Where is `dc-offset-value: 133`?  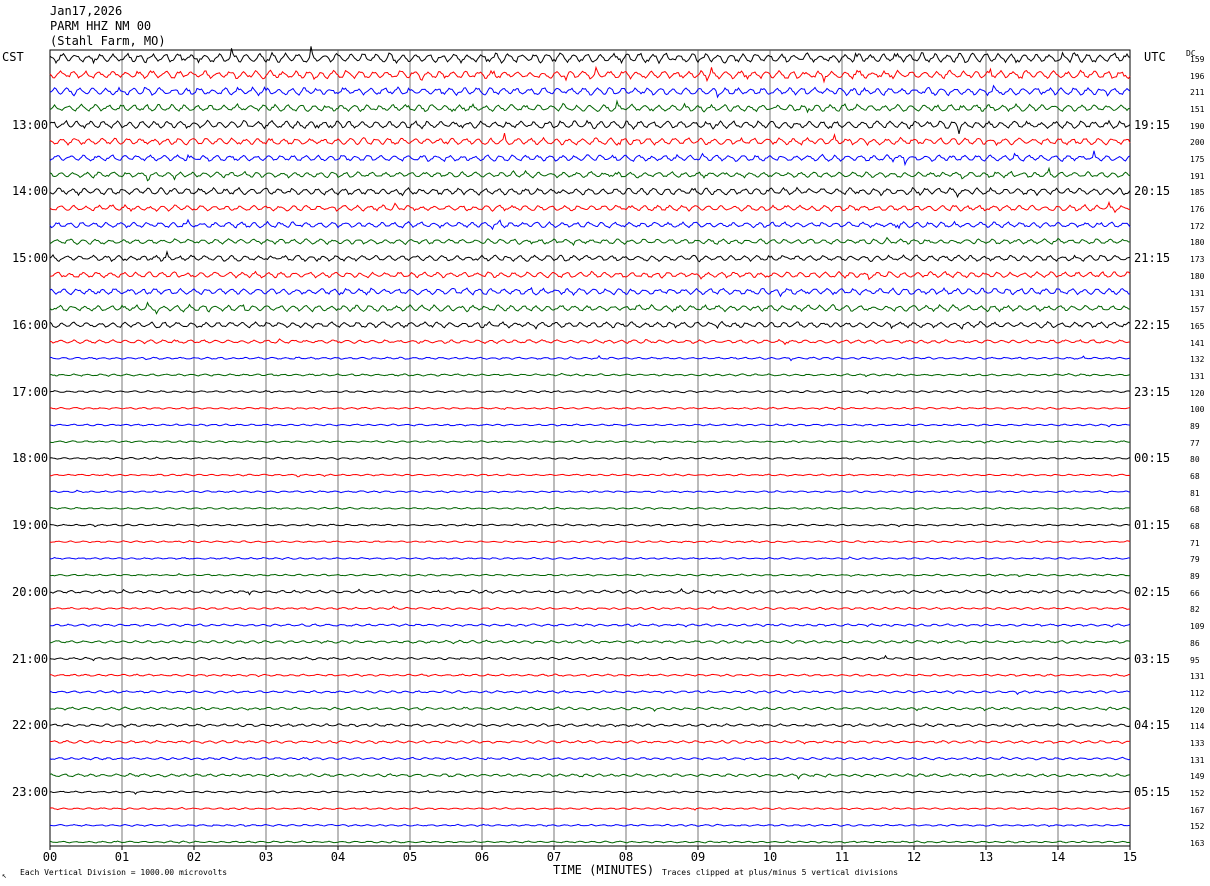
dc-offset-value: 133 is located at coordinates (1197, 743).